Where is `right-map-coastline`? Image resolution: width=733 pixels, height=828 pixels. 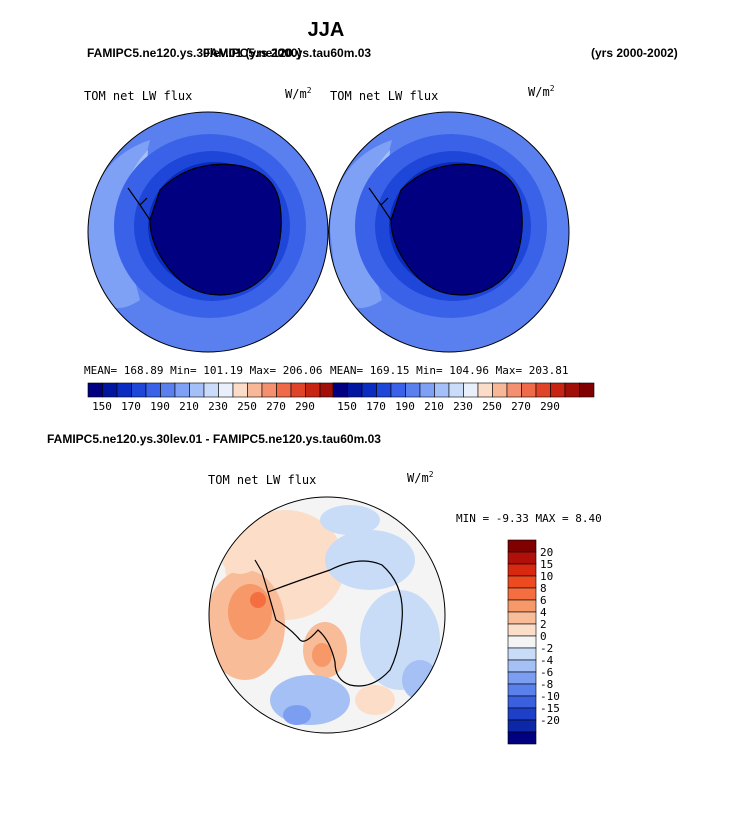 right-map-coastline is located at coordinates (445, 229).